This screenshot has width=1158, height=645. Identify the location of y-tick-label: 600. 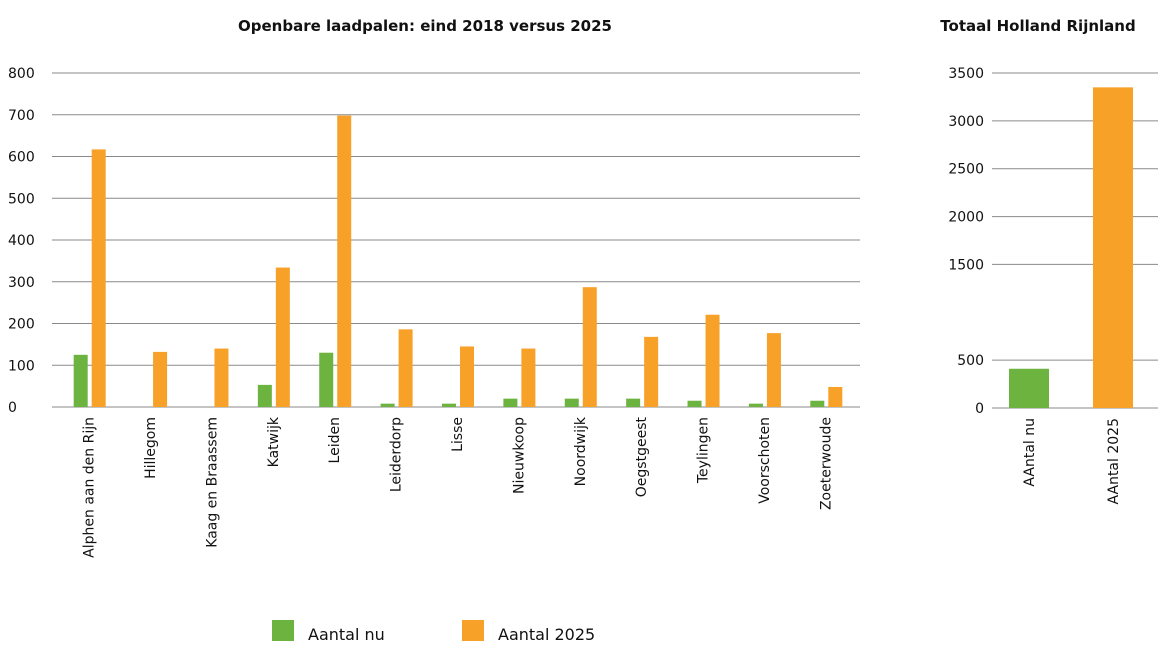
(21, 158).